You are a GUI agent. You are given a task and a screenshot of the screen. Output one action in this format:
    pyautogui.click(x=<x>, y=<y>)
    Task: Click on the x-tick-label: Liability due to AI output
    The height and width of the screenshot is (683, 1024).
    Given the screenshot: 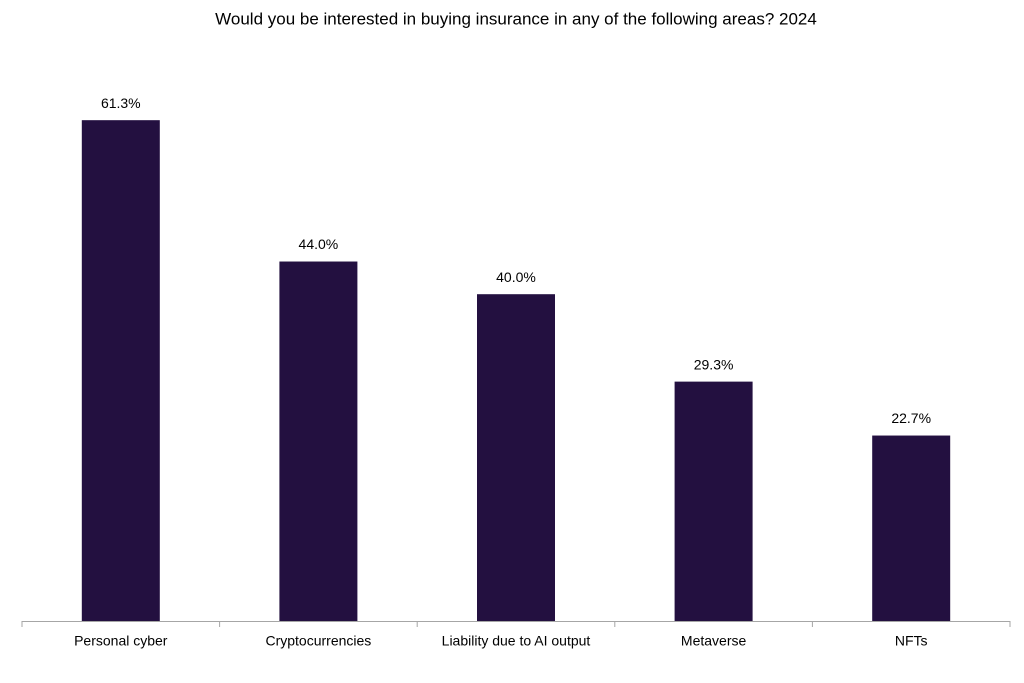 What is the action you would take?
    pyautogui.click(x=516, y=641)
    